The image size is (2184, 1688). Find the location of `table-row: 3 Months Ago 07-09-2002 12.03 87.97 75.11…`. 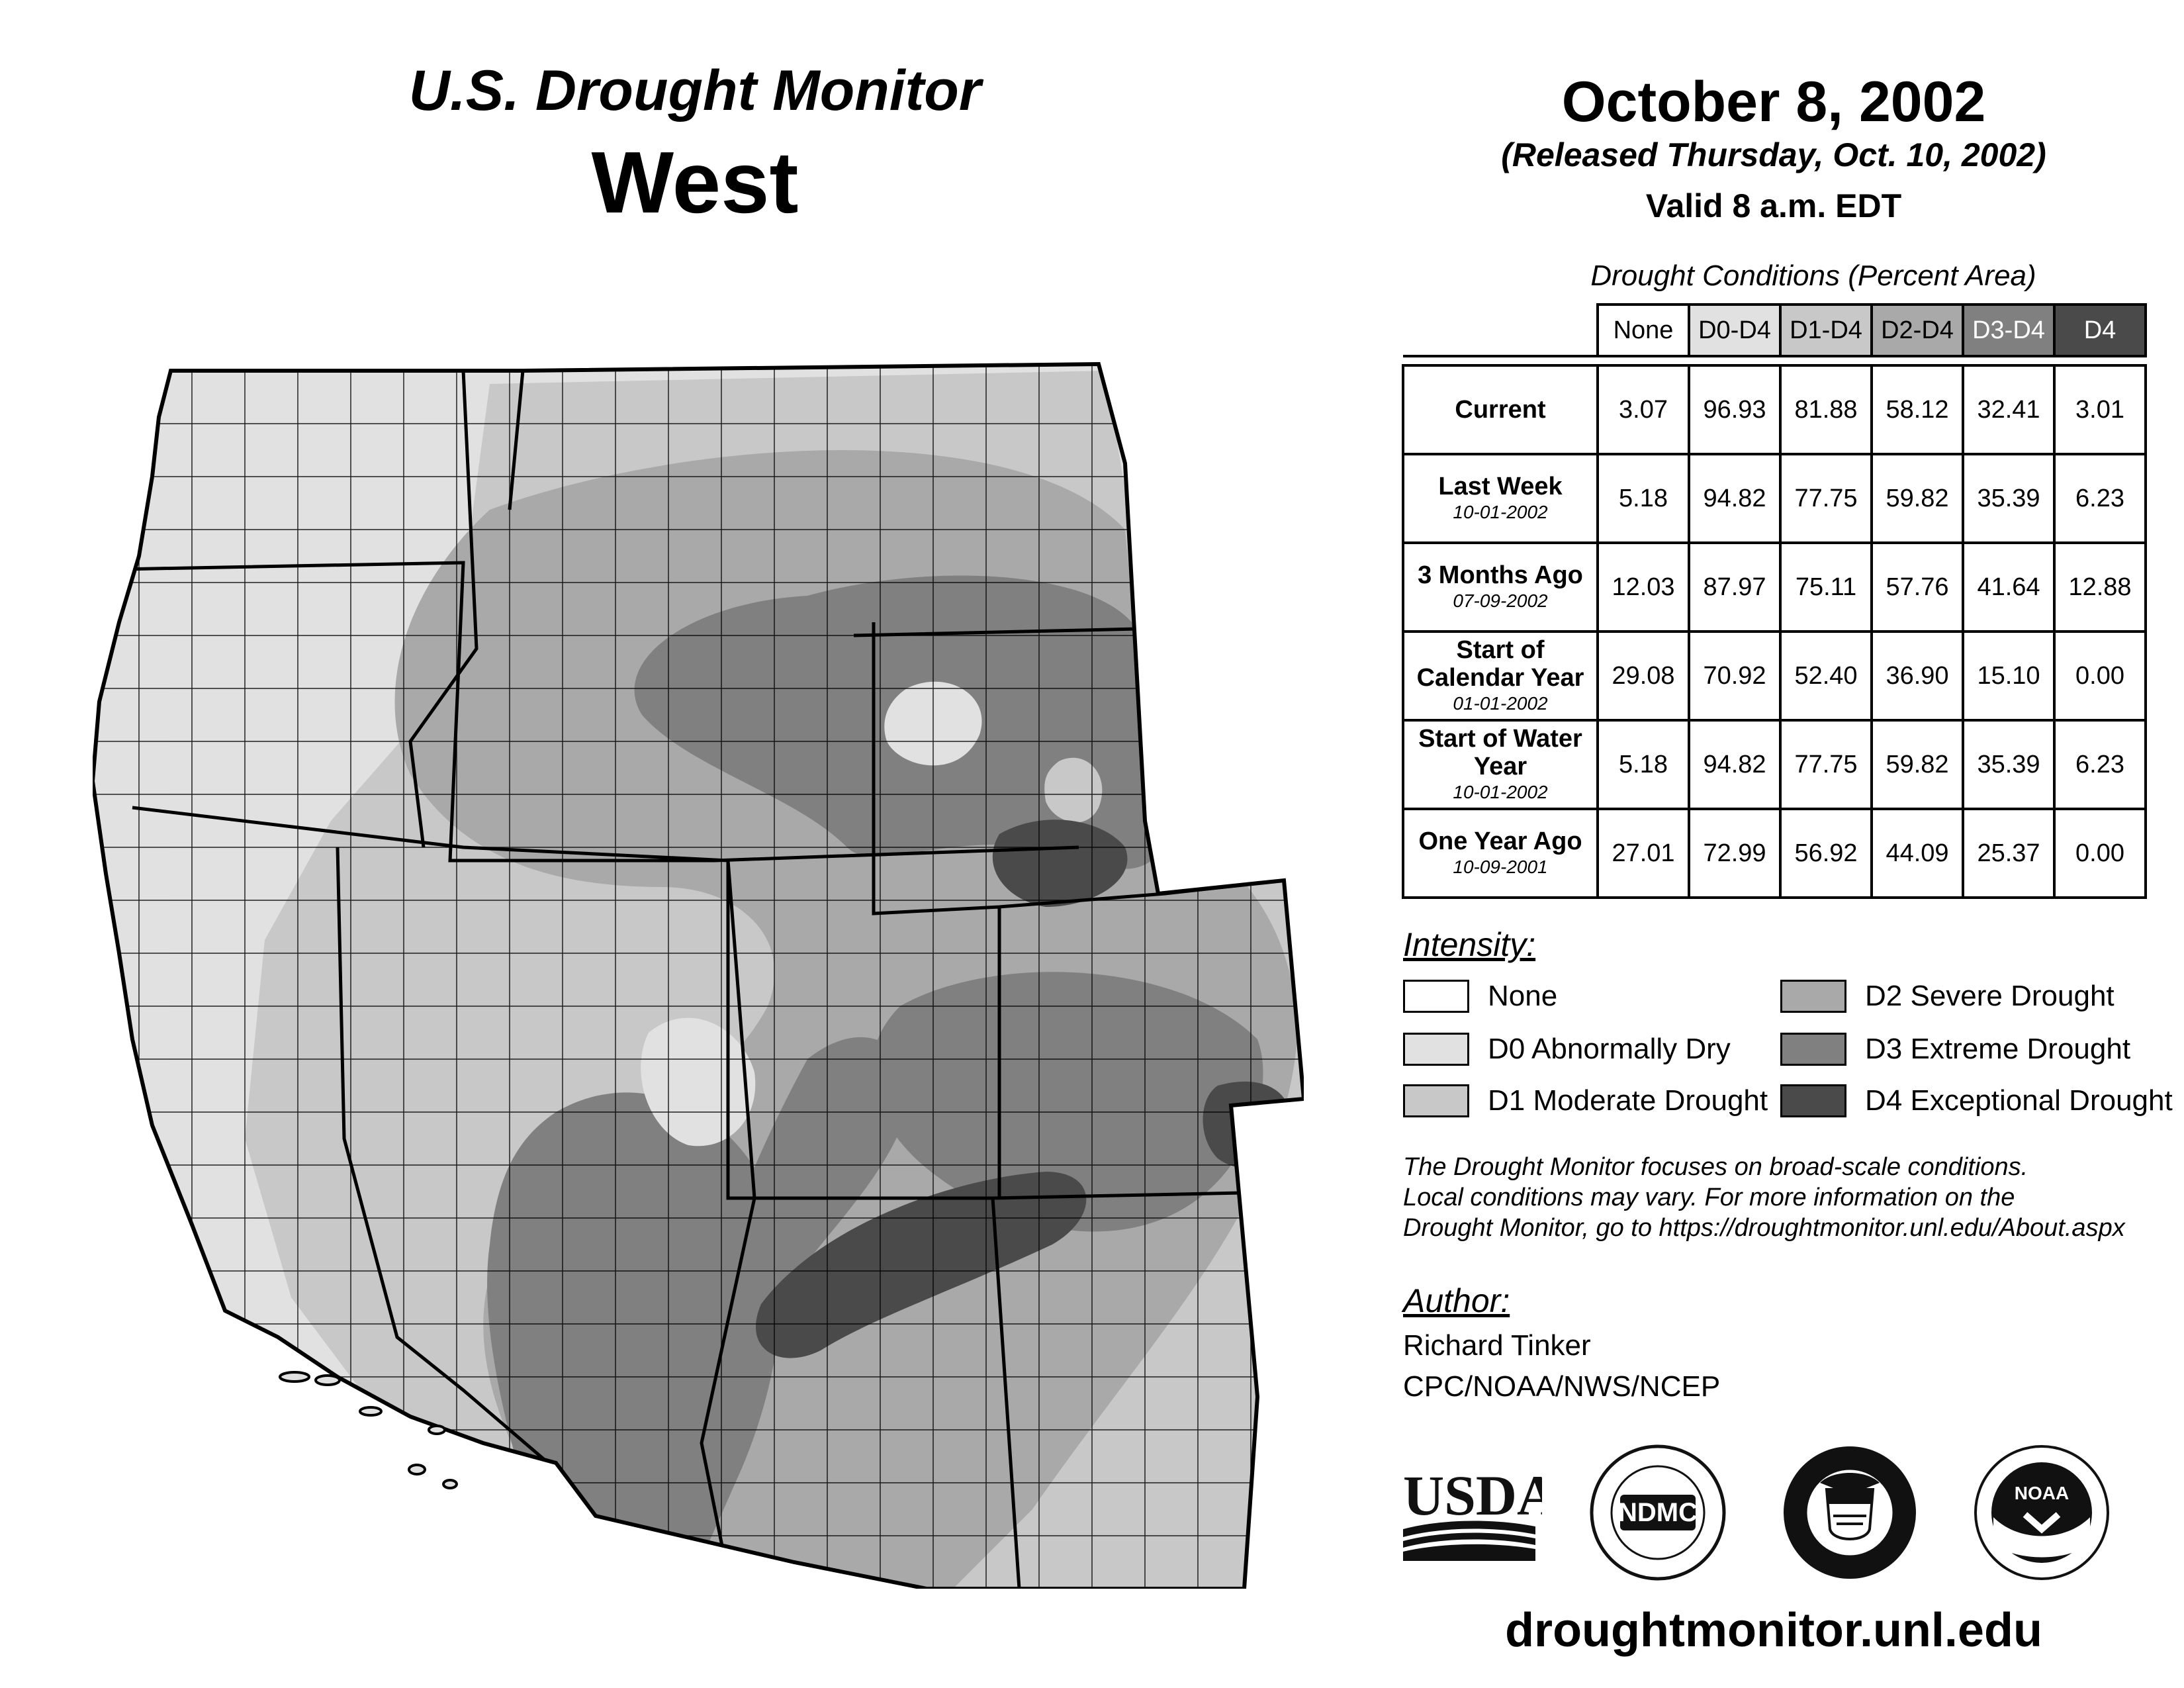

table-row: 3 Months Ago 07-09-2002 12.03 87.97 75.11… is located at coordinates (1775, 587).